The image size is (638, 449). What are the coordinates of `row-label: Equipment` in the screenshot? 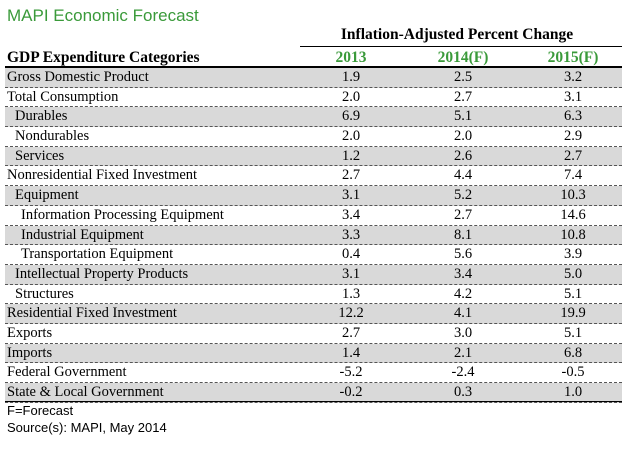 It's located at (47, 195).